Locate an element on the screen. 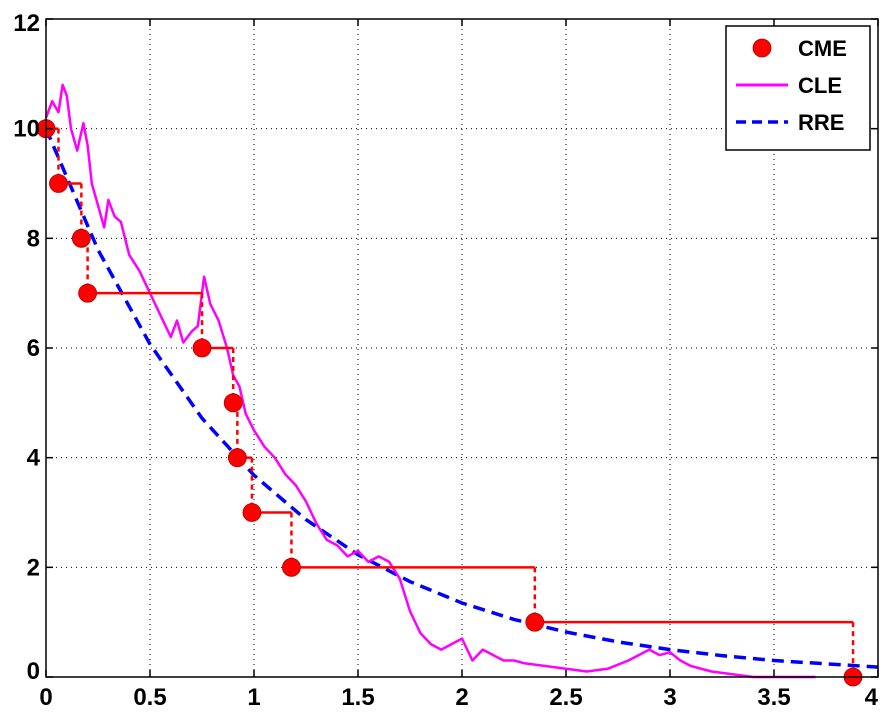 The height and width of the screenshot is (712, 892). y-tick-label: 8 is located at coordinates (33, 238).